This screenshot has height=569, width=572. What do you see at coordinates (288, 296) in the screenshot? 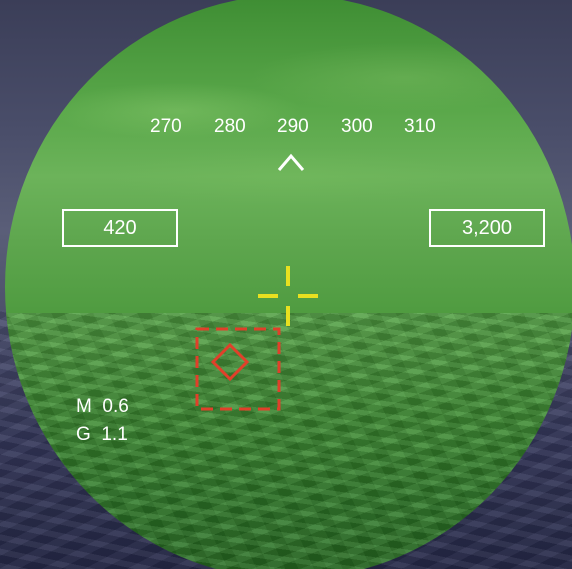
I see `crosshair-icon` at bounding box center [288, 296].